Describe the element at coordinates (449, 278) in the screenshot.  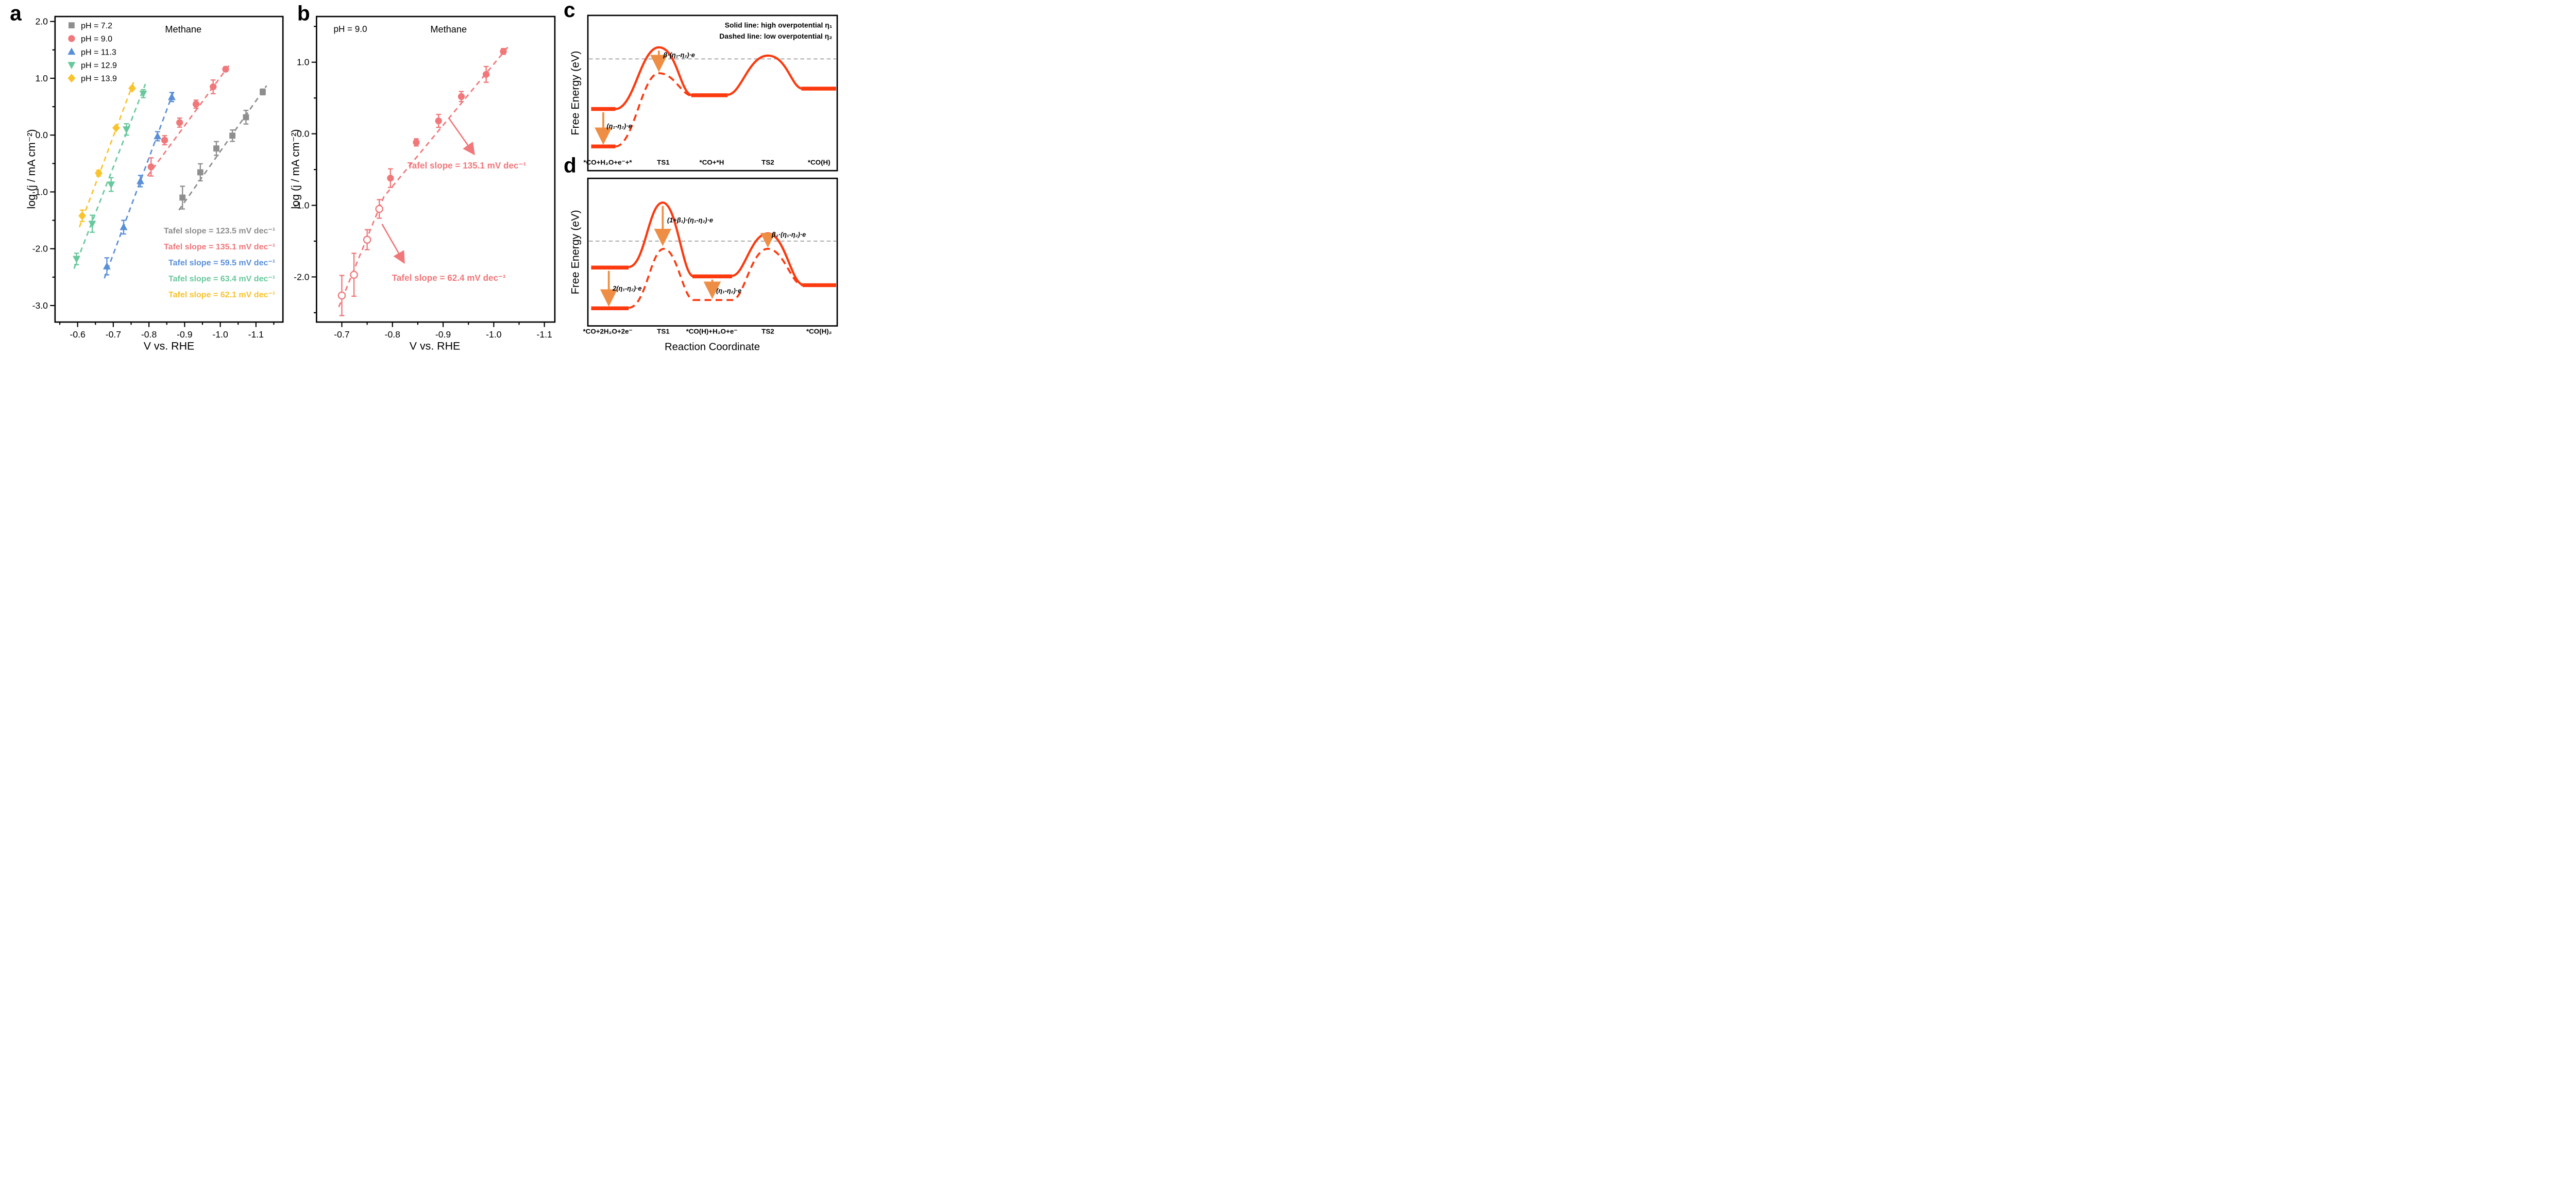
I see `tafel-annotation-62: Tafel slope = 62.4 mV dec⁻¹` at that location.